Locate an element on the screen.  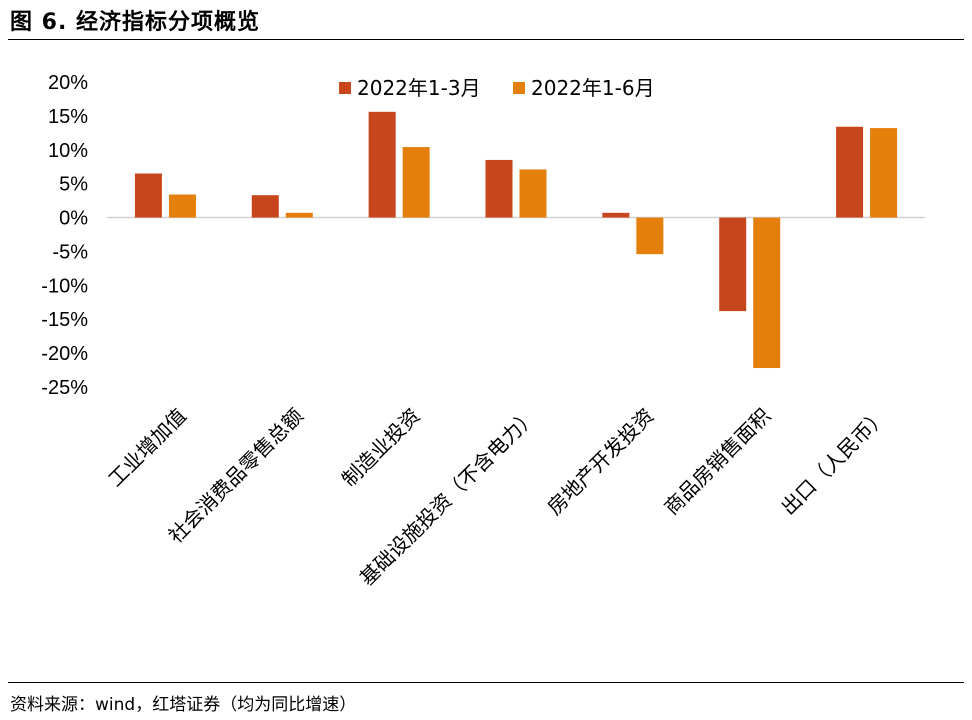
y-tick-label: 5% is located at coordinates (73, 185).